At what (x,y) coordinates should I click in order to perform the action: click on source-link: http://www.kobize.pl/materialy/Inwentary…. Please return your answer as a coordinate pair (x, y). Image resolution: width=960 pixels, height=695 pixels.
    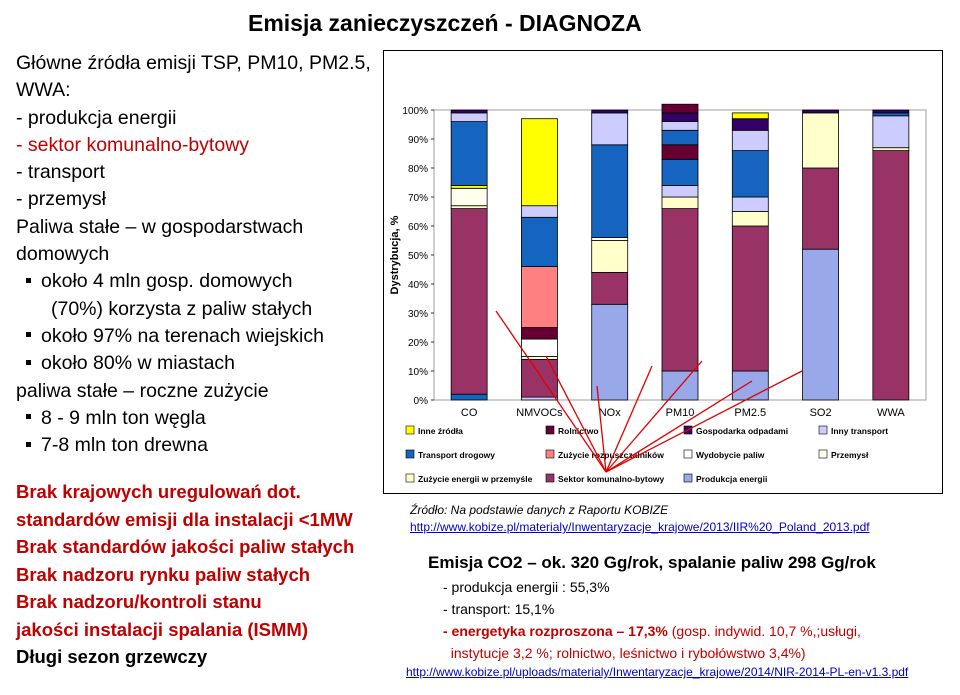
    Looking at the image, I should click on (640, 527).